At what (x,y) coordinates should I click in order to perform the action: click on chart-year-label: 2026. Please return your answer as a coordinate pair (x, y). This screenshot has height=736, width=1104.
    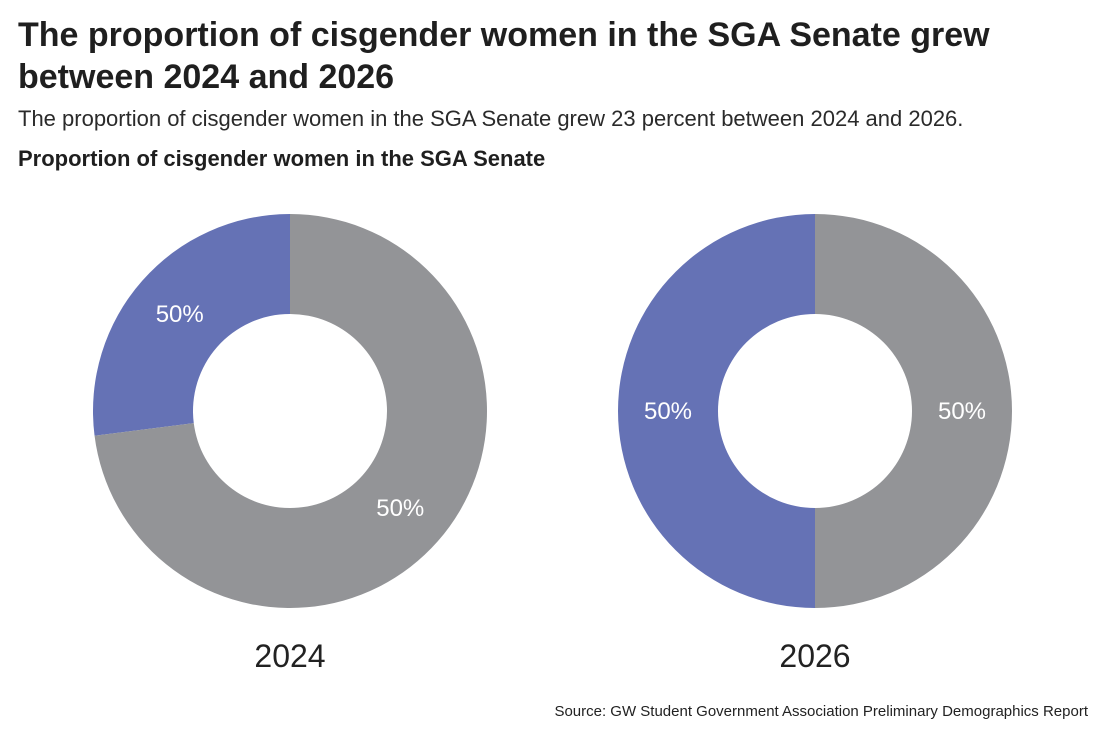
    Looking at the image, I should click on (814, 656).